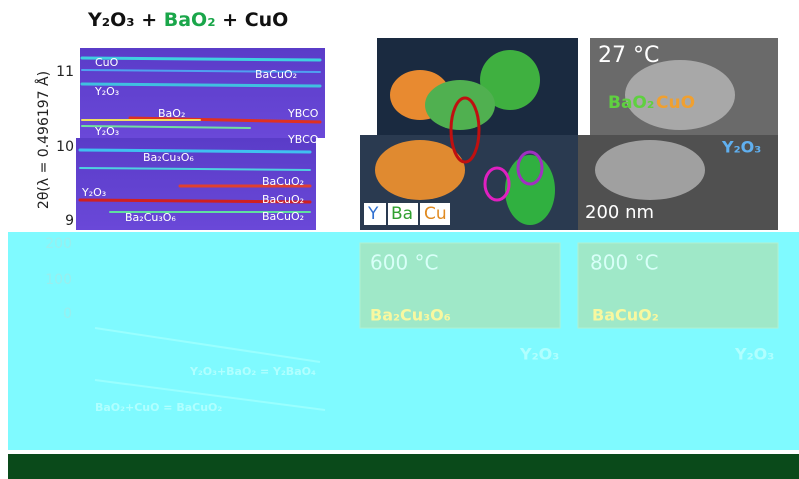  Describe the element at coordinates (403, 466) in the screenshot. I see `bottom-strip` at that location.